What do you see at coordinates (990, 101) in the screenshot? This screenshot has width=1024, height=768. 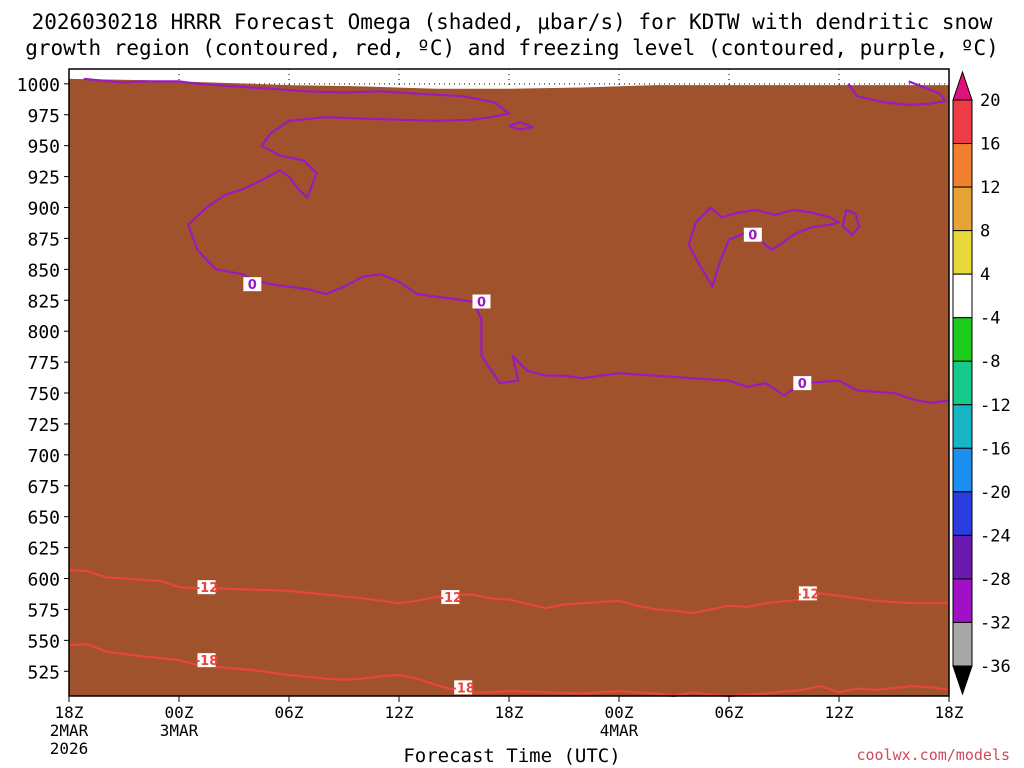 I see `colorbar-label: 20` at bounding box center [990, 101].